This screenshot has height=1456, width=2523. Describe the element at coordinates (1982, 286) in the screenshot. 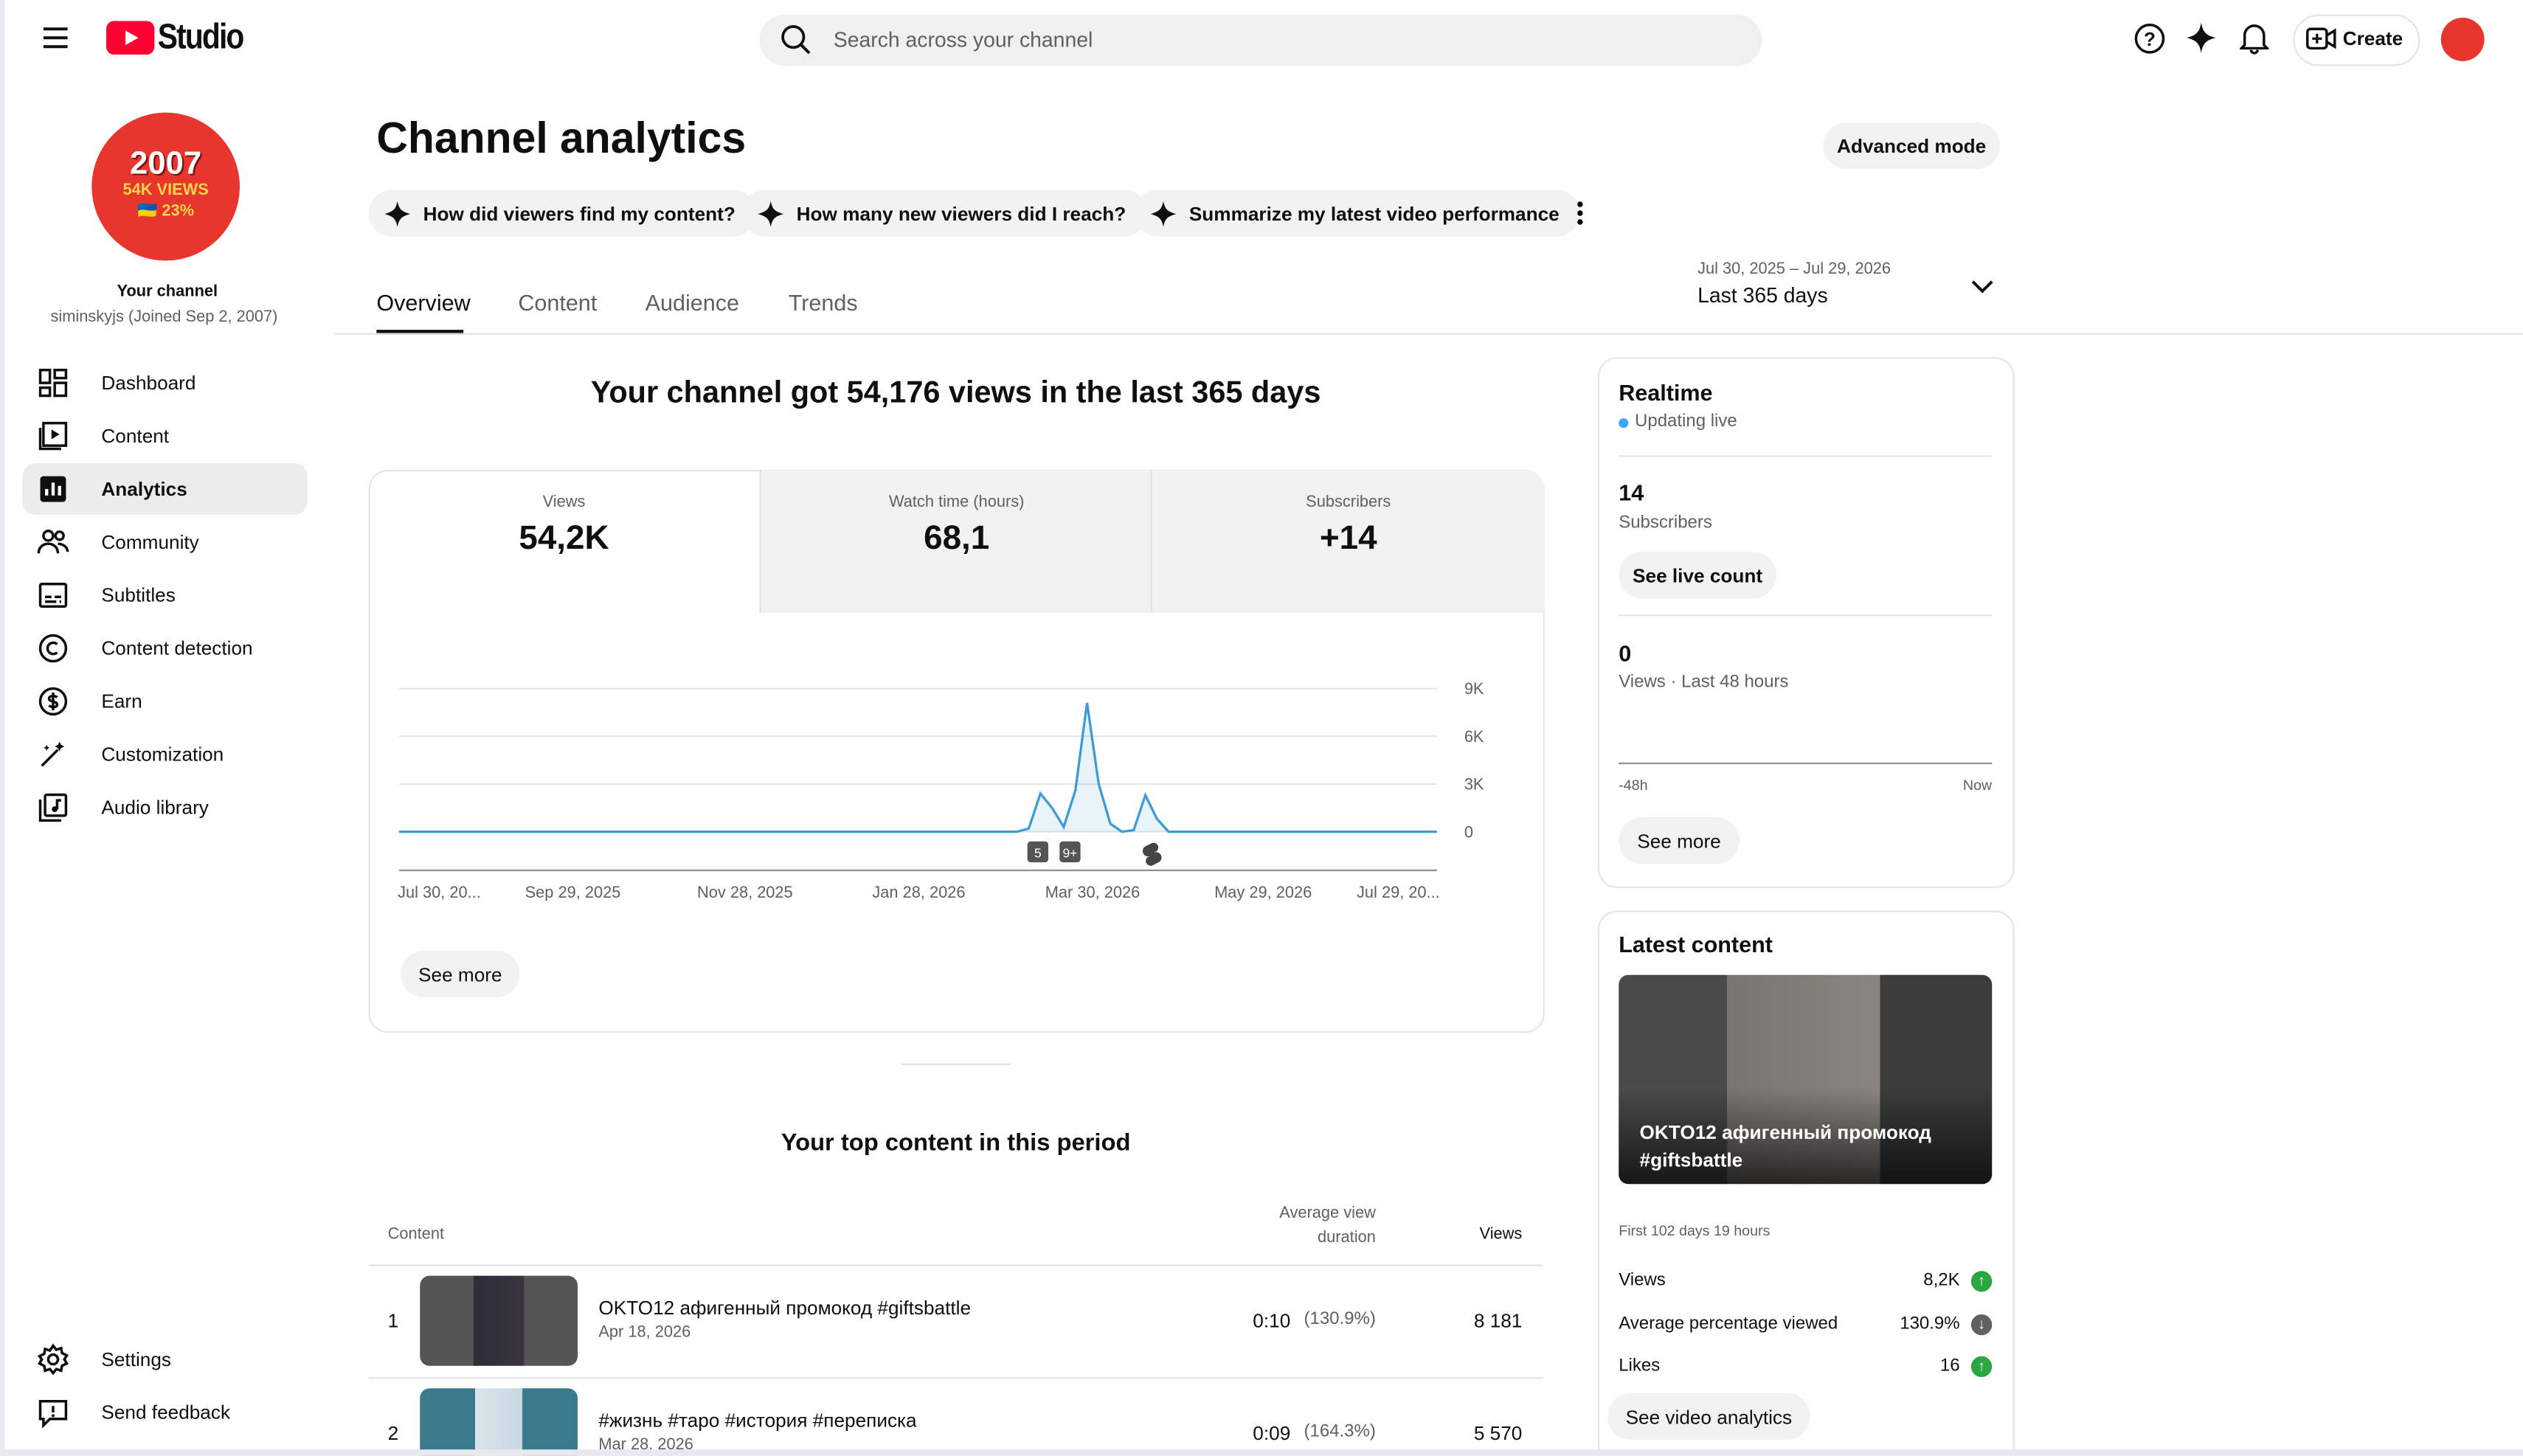

I see `date-chevron` at that location.